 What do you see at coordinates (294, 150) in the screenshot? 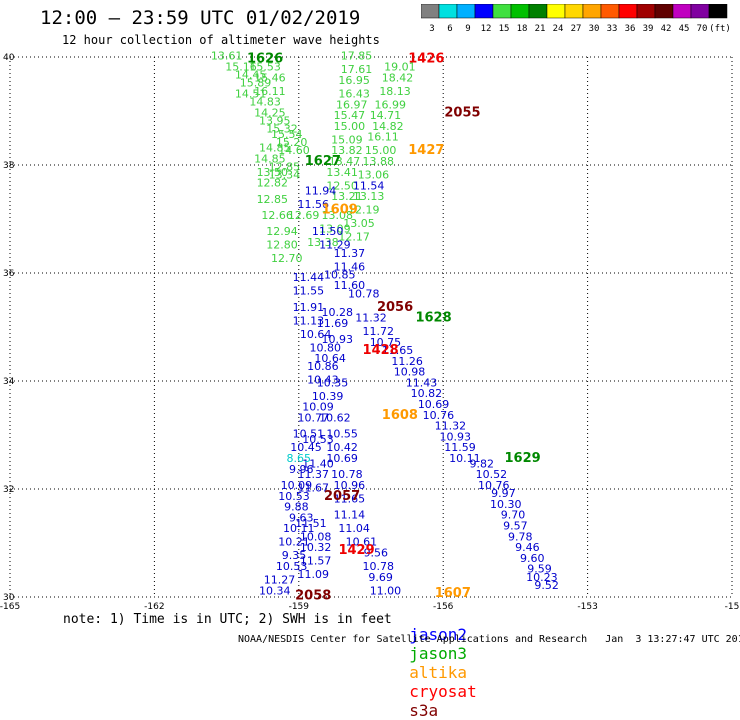
I see `wave-height-label: 14.60` at bounding box center [294, 150].